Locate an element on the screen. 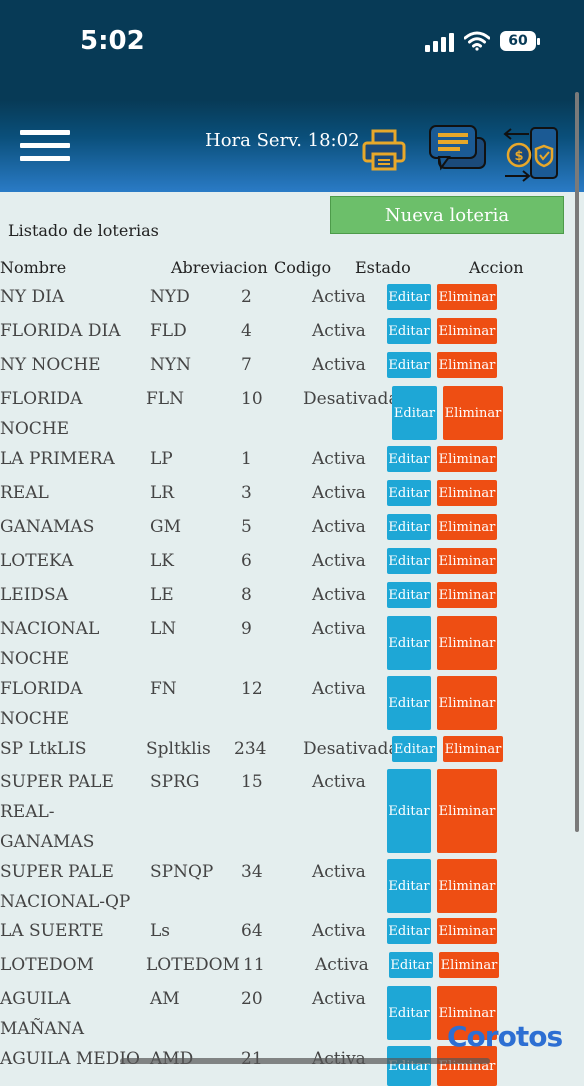 This screenshot has width=584, height=1086. row-name: LOTEDOM is located at coordinates (75, 965).